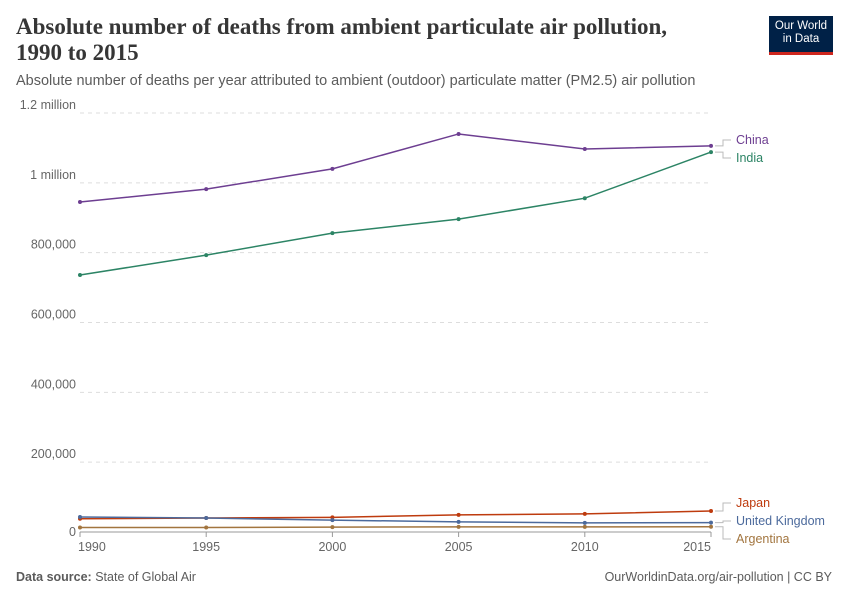 The height and width of the screenshot is (600, 850). I want to click on x-tick-label: 1995, so click(206, 547).